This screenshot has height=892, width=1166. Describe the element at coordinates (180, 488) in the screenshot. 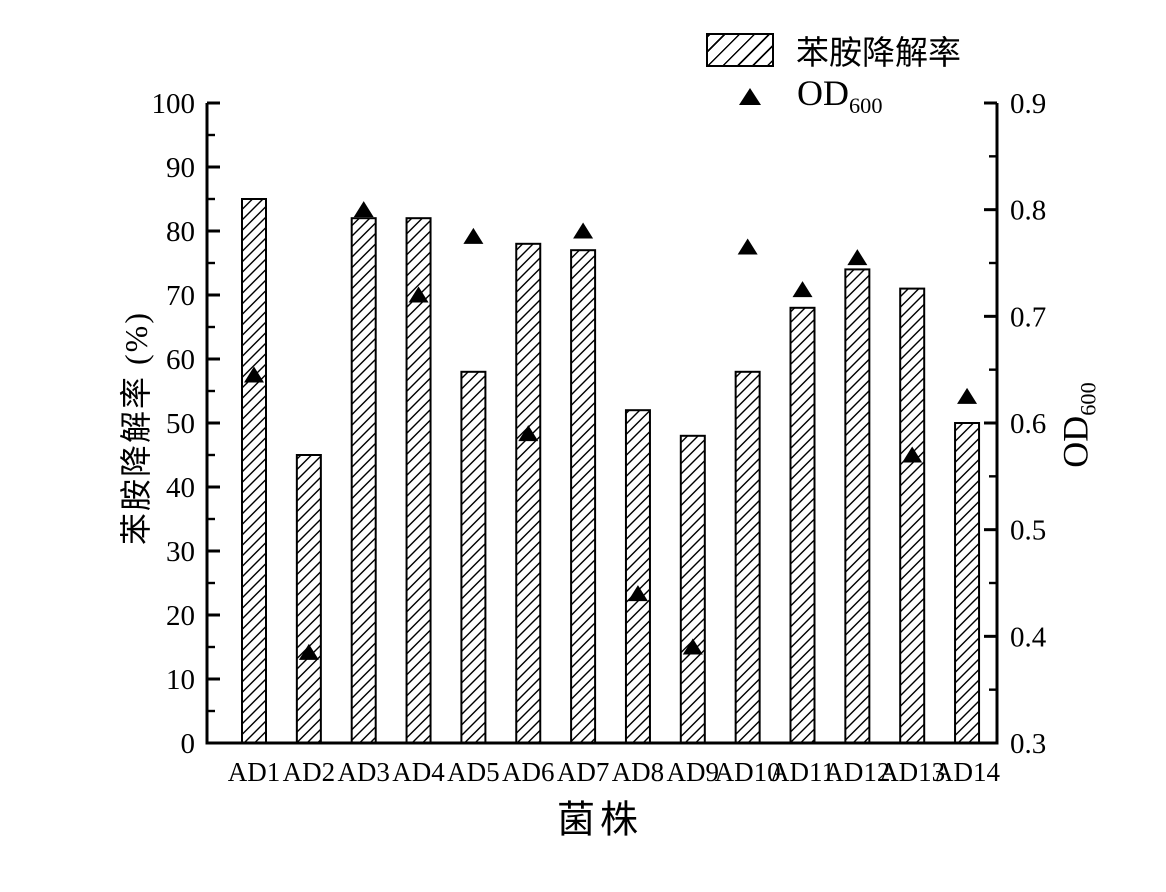

I see `left-axis-tick-label: 40` at that location.